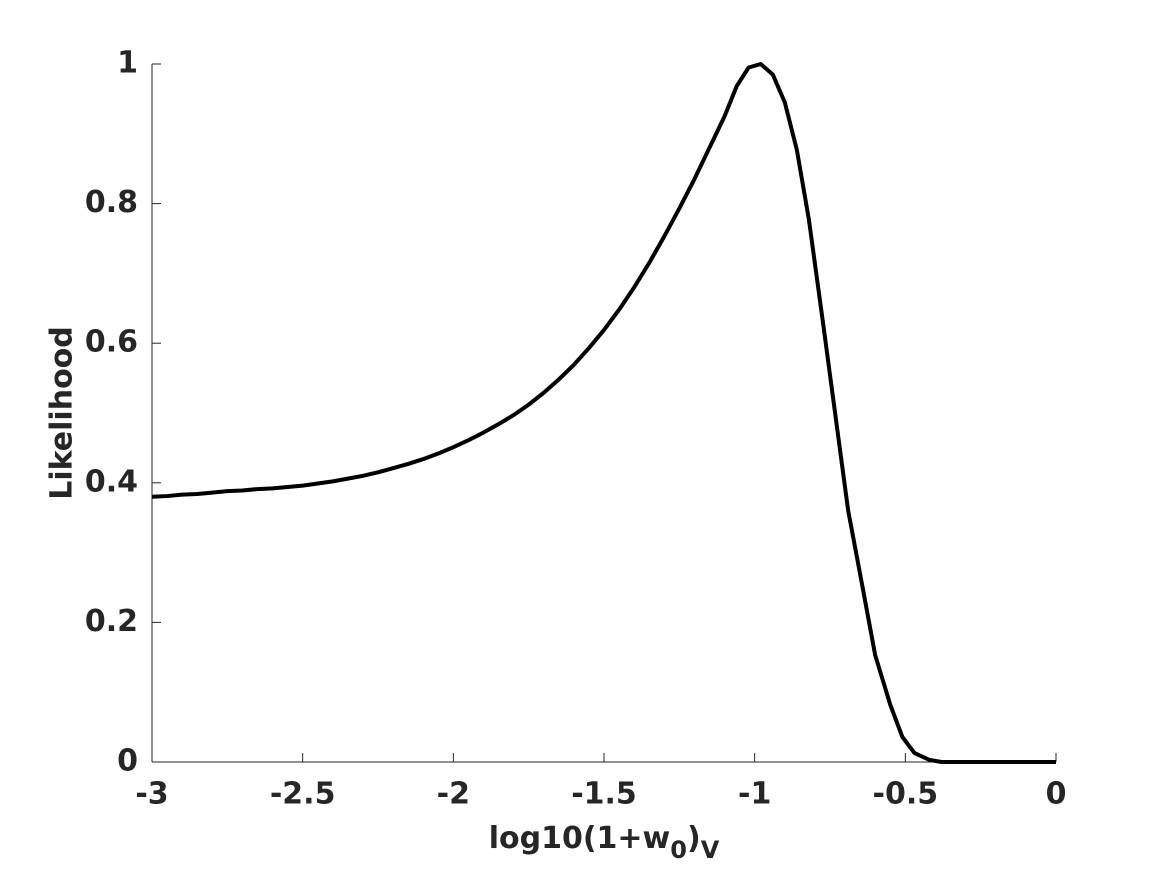 The width and height of the screenshot is (1167, 875). I want to click on y-tick-label: 0, so click(127, 761).